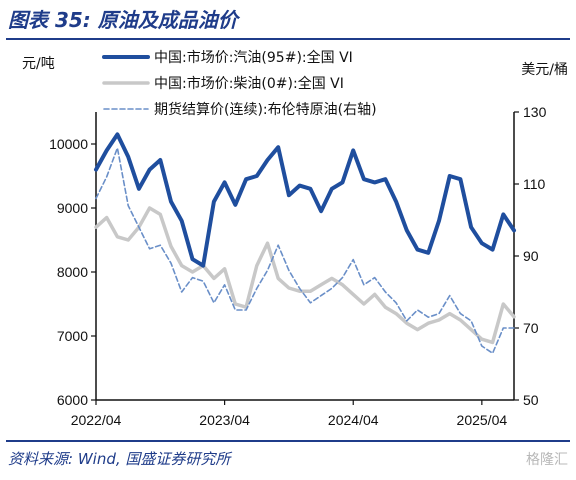 Image resolution: width=576 pixels, height=480 pixels. What do you see at coordinates (531, 256) in the screenshot?
I see `right-tick-label: 90` at bounding box center [531, 256].